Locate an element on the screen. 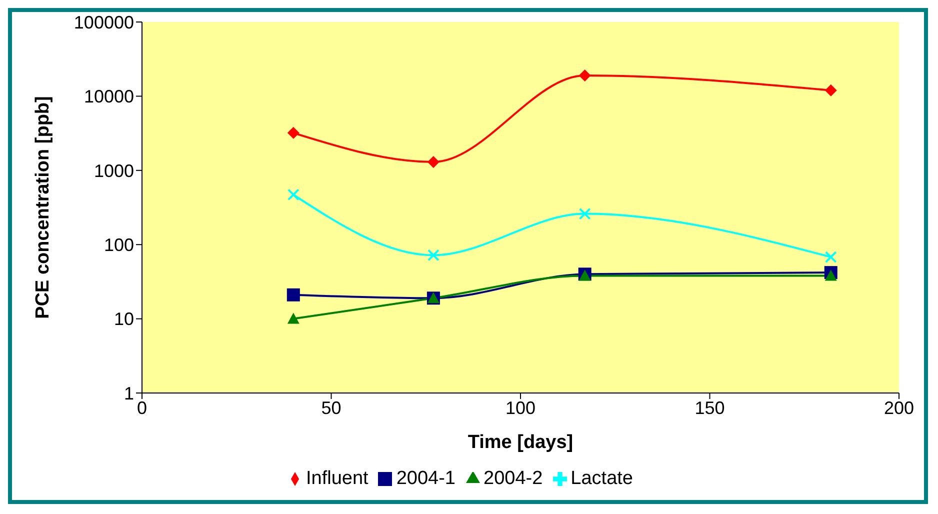 The height and width of the screenshot is (514, 938). legend-label: 2004-1 is located at coordinates (426, 478).